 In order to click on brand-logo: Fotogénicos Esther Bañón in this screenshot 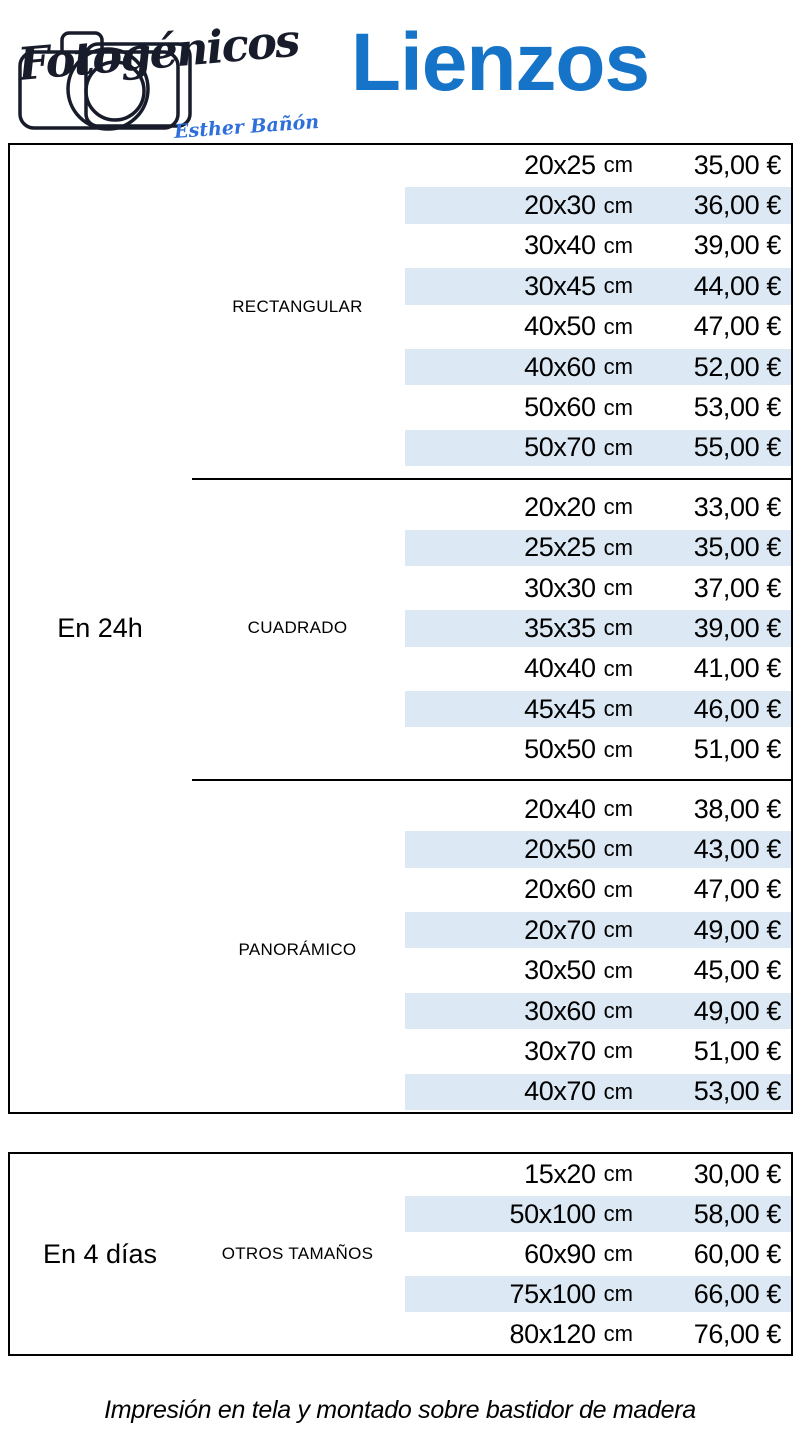, I will do `click(171, 73)`.